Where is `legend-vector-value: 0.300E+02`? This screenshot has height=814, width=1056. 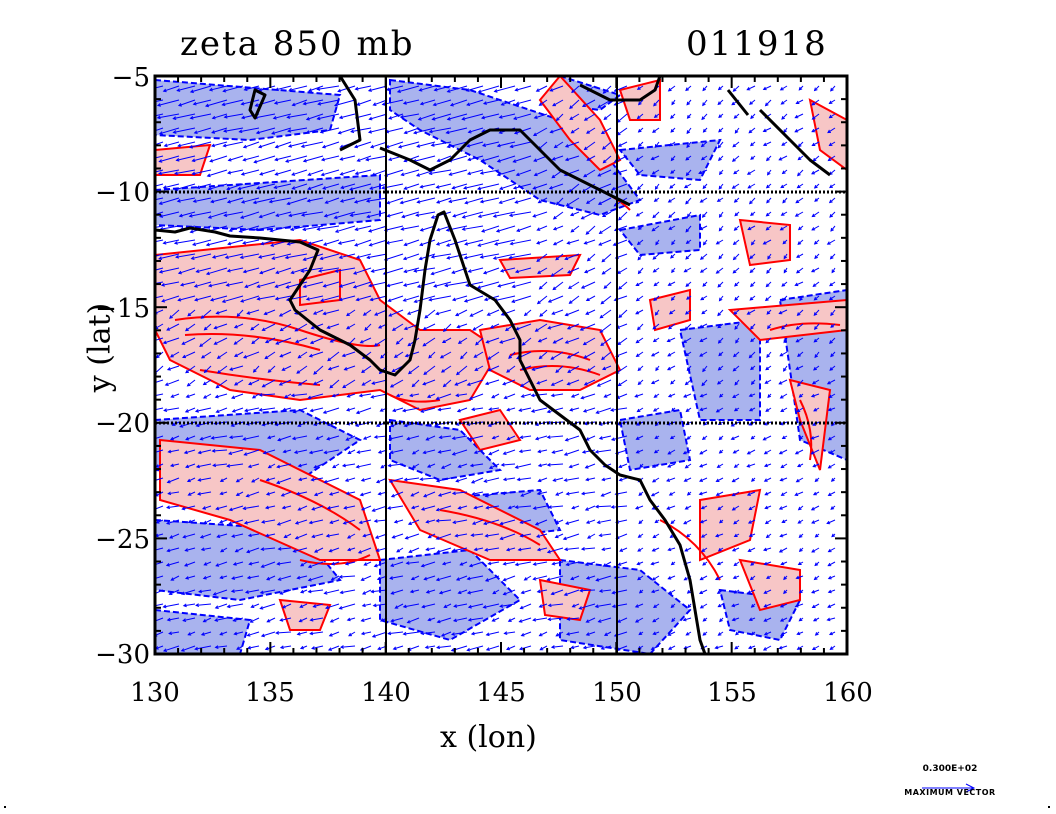 legend-vector-value: 0.300E+02 is located at coordinates (950, 769).